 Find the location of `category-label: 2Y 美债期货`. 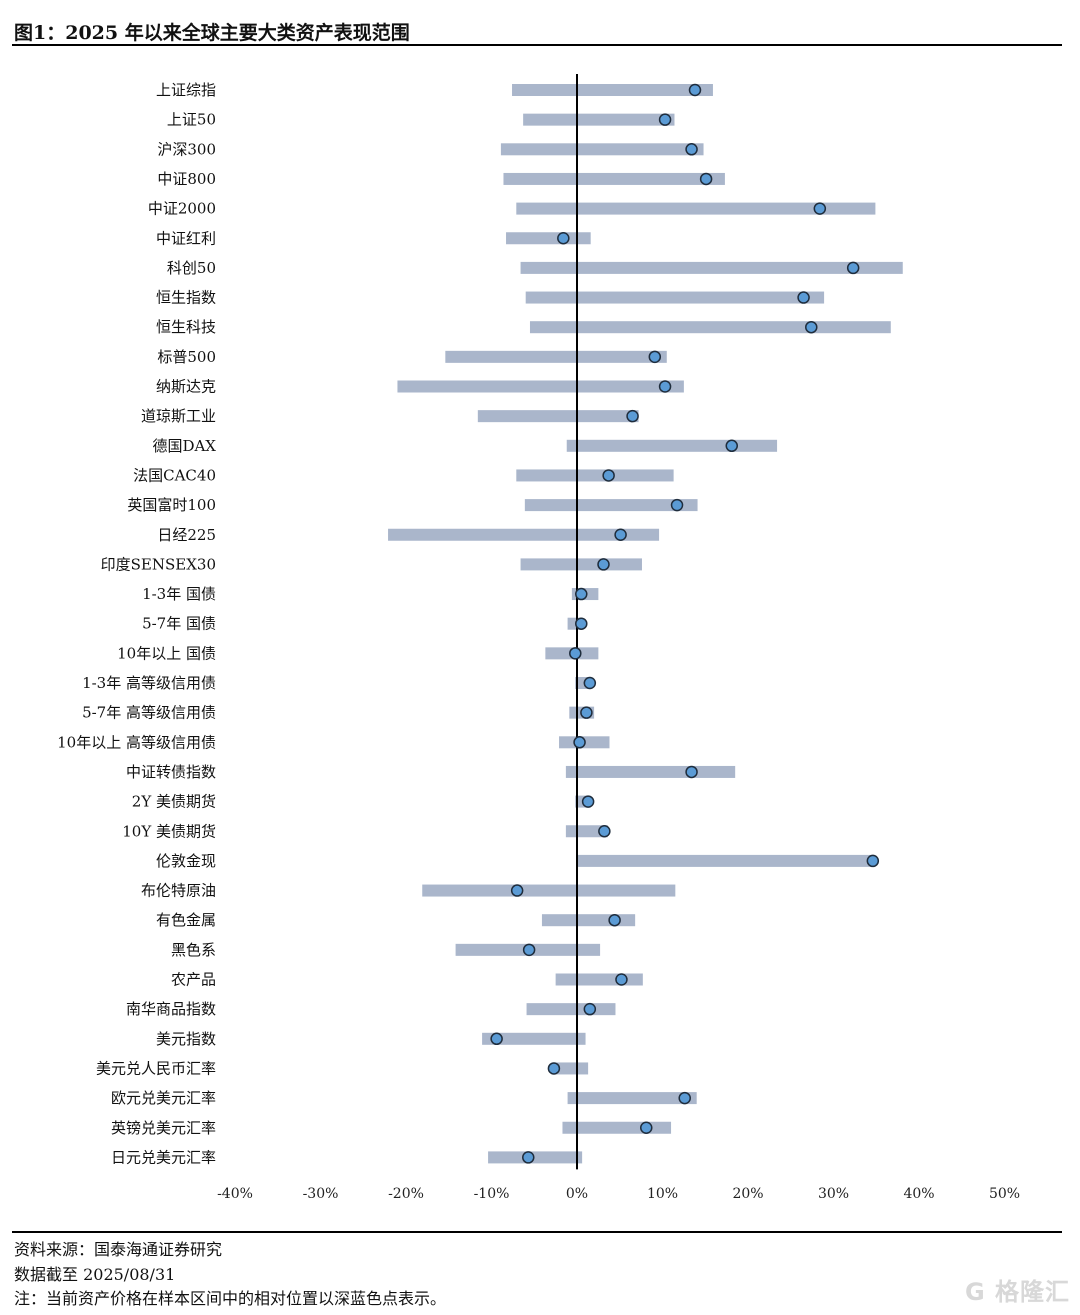

category-label: 2Y 美债期货 is located at coordinates (174, 802).